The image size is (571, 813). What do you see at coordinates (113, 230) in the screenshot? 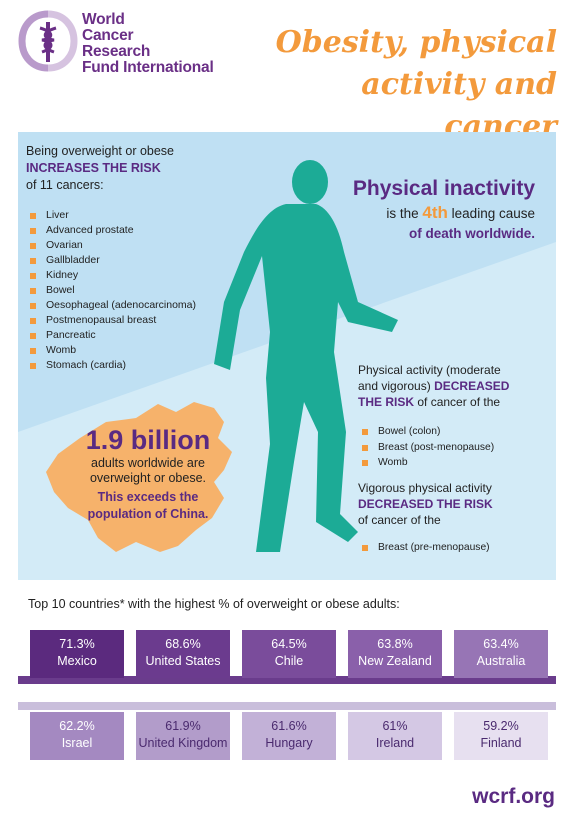
I see `list-item: Advanced prostate` at bounding box center [113, 230].